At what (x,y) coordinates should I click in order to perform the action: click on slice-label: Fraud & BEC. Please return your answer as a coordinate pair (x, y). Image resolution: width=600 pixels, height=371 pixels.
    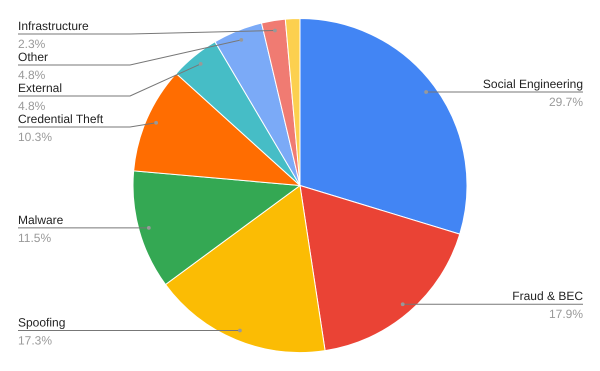
    Looking at the image, I should click on (548, 296).